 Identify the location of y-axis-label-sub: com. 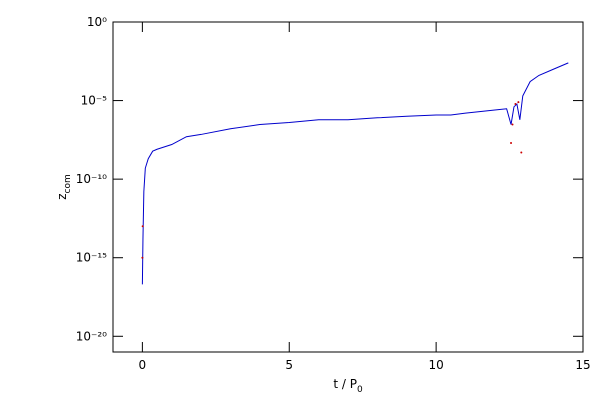
(68, 183).